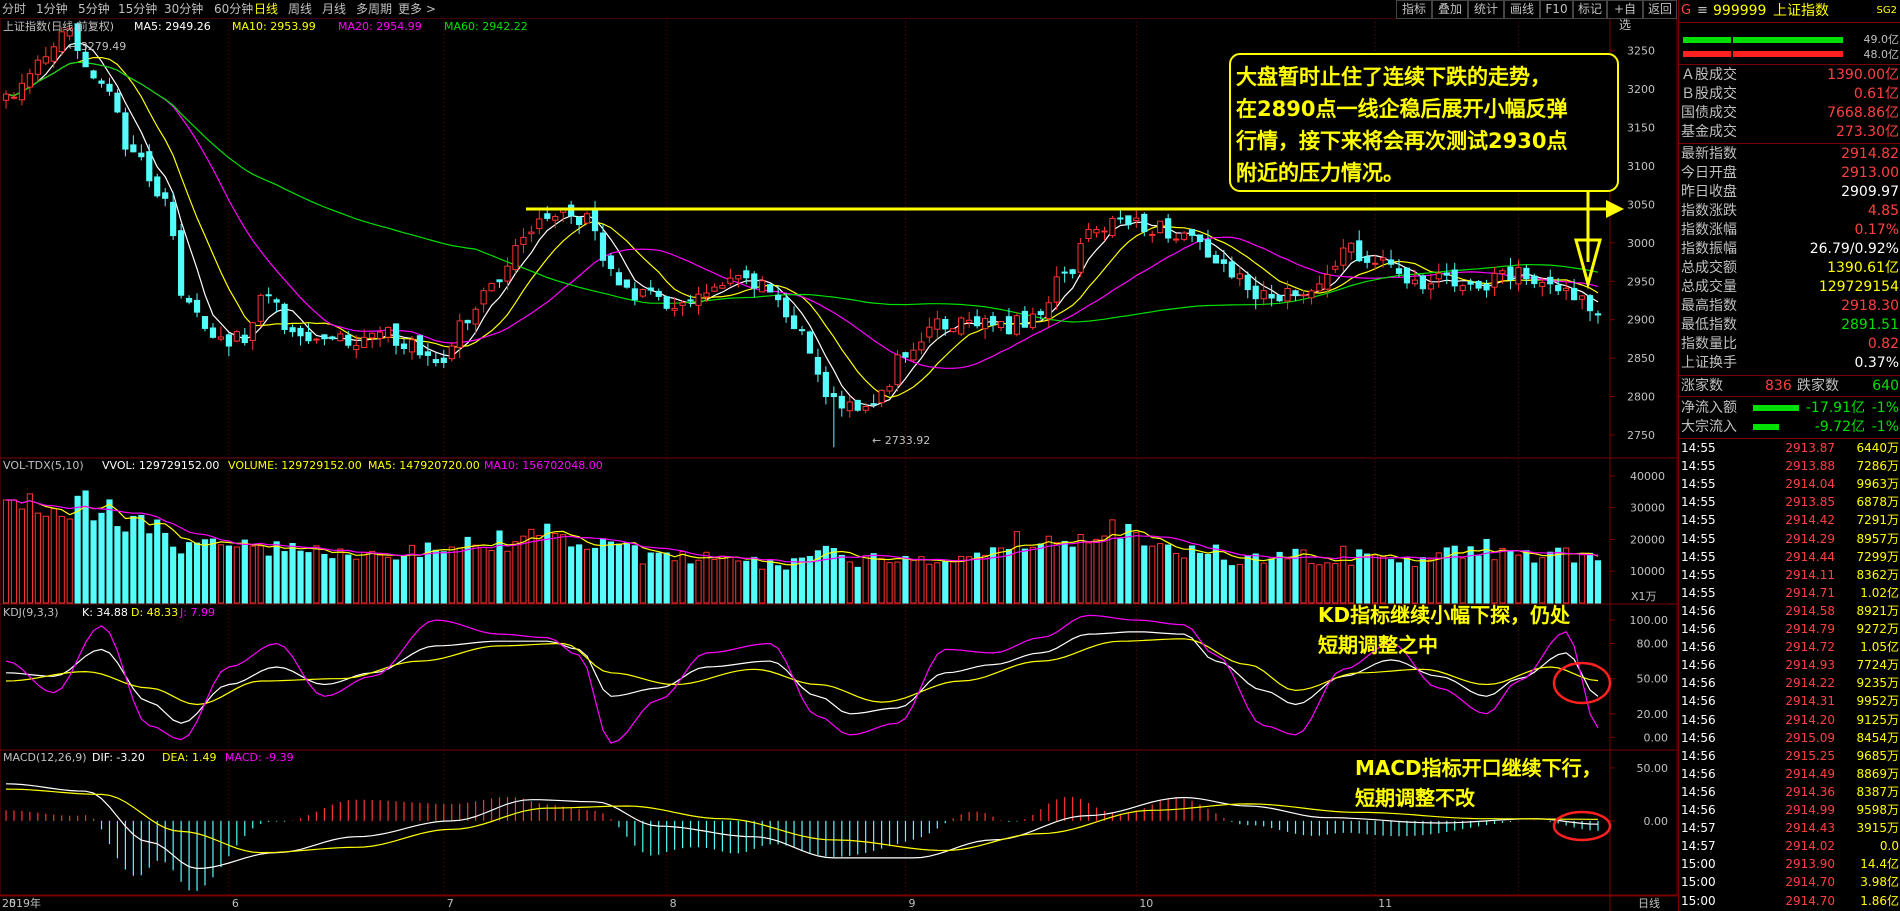 The image size is (1900, 911). I want to click on volume-bars, so click(802, 547).